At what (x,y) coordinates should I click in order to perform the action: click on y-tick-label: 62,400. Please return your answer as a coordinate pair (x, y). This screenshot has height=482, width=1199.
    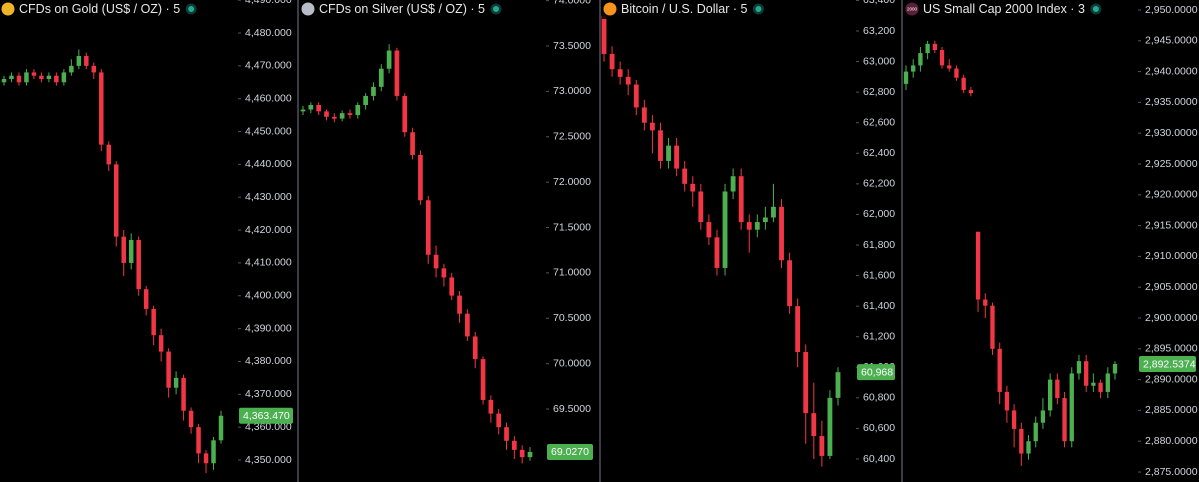
    Looking at the image, I should click on (879, 153).